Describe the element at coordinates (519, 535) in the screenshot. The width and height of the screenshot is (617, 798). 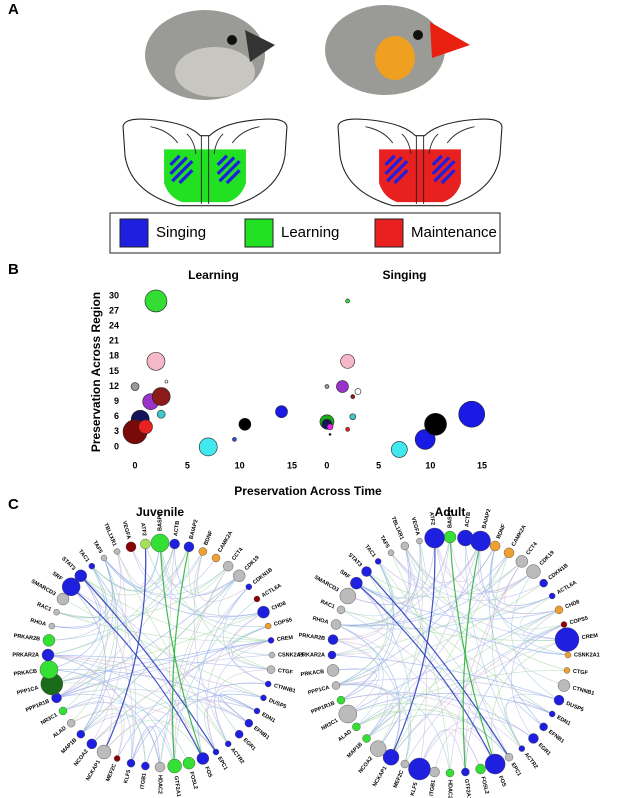
I see `gene-label: CAMK2A` at that location.